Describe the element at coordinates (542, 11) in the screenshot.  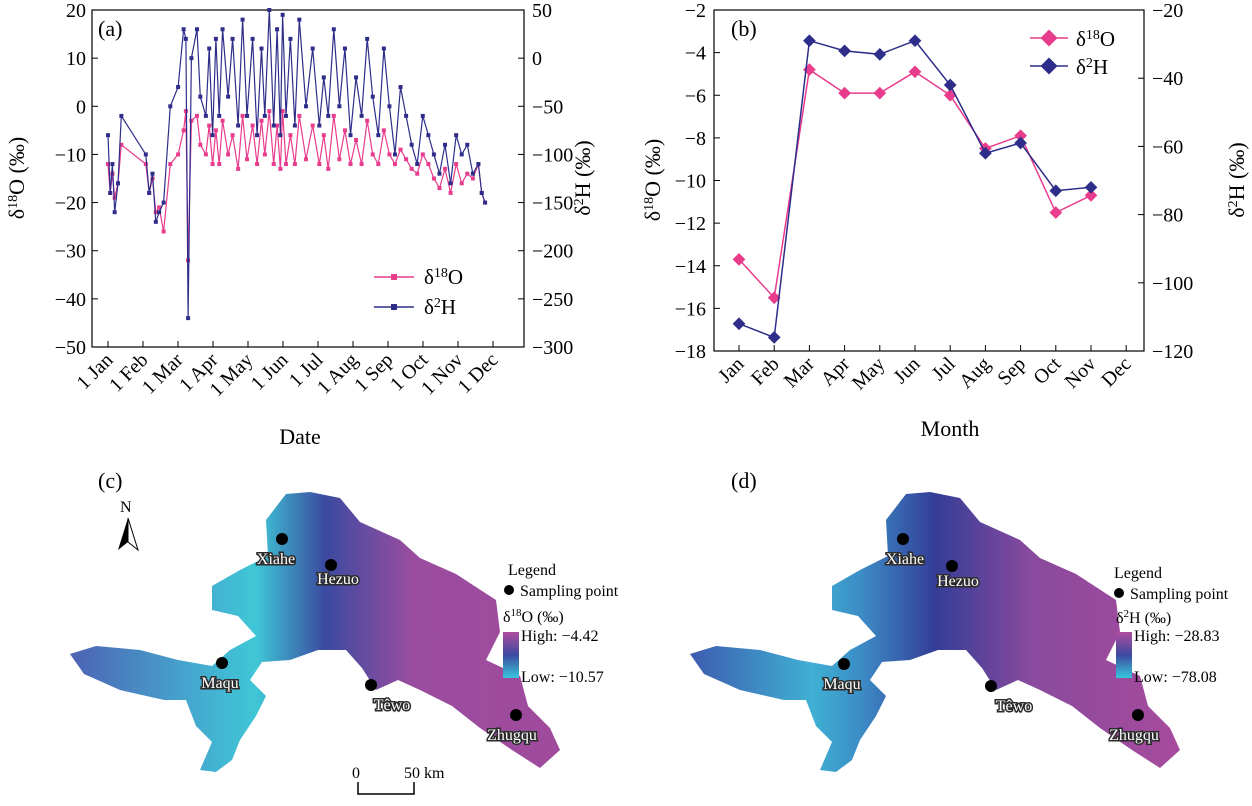
I see `tick-label: 50` at that location.